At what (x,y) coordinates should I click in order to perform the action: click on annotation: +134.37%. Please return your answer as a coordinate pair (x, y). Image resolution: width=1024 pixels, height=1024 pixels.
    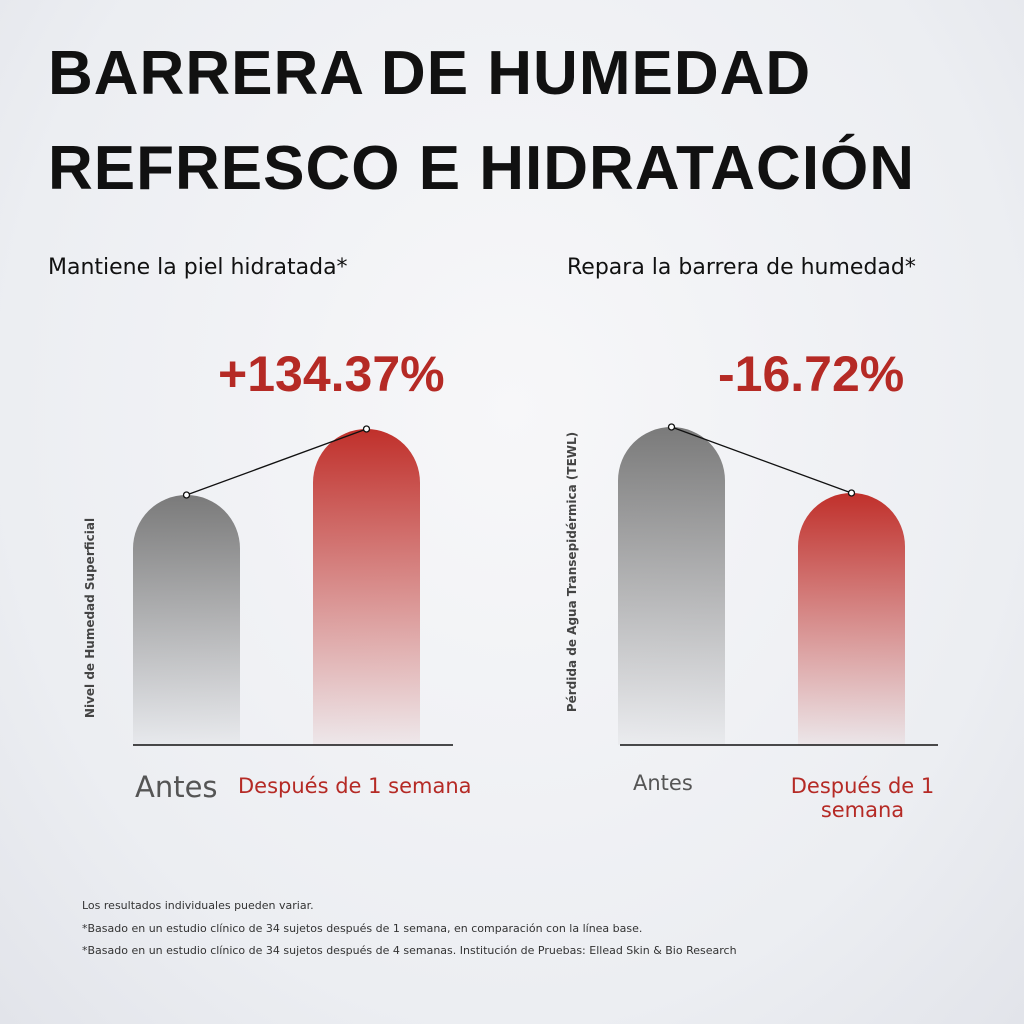
    Looking at the image, I should click on (331, 374).